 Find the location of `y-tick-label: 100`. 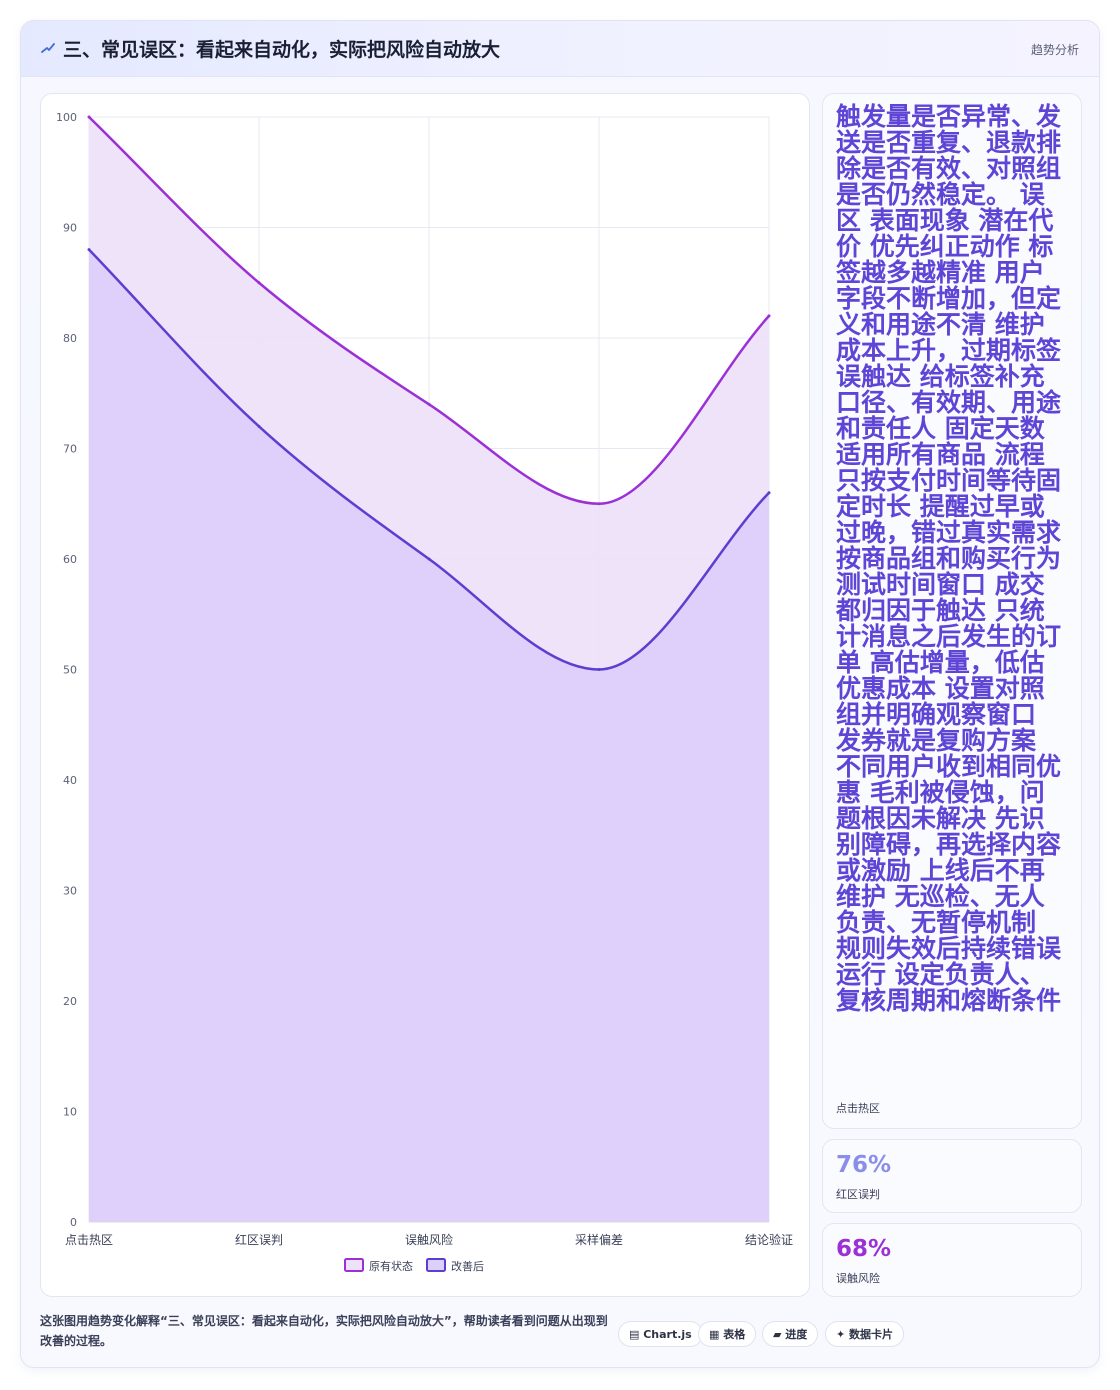

y-tick-label: 100 is located at coordinates (66, 117).